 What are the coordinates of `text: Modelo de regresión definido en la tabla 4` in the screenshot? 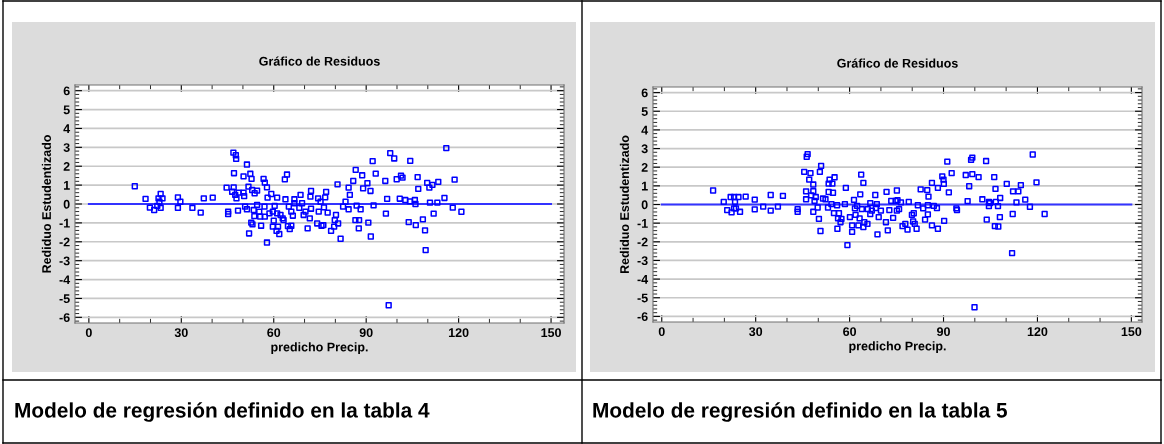 It's located at (222, 412).